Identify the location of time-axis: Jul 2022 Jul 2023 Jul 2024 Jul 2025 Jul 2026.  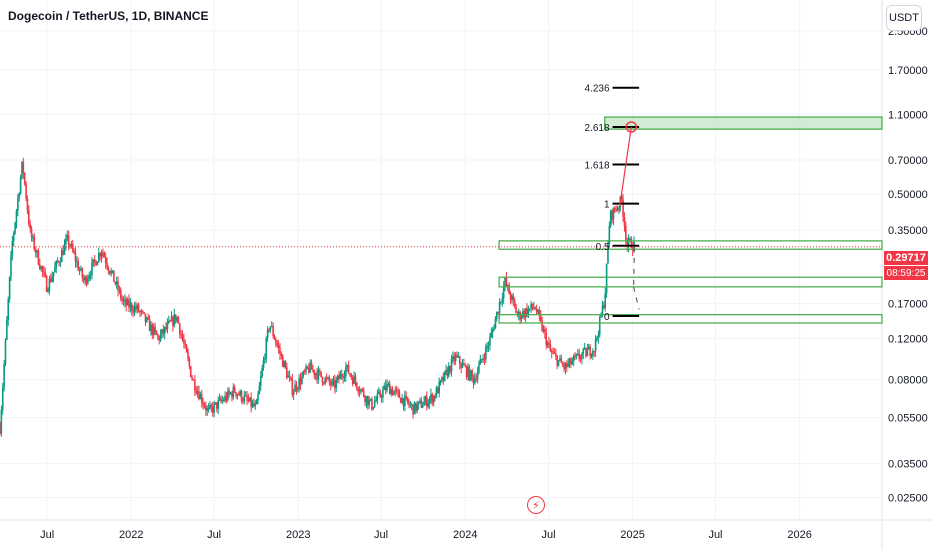
(426, 535).